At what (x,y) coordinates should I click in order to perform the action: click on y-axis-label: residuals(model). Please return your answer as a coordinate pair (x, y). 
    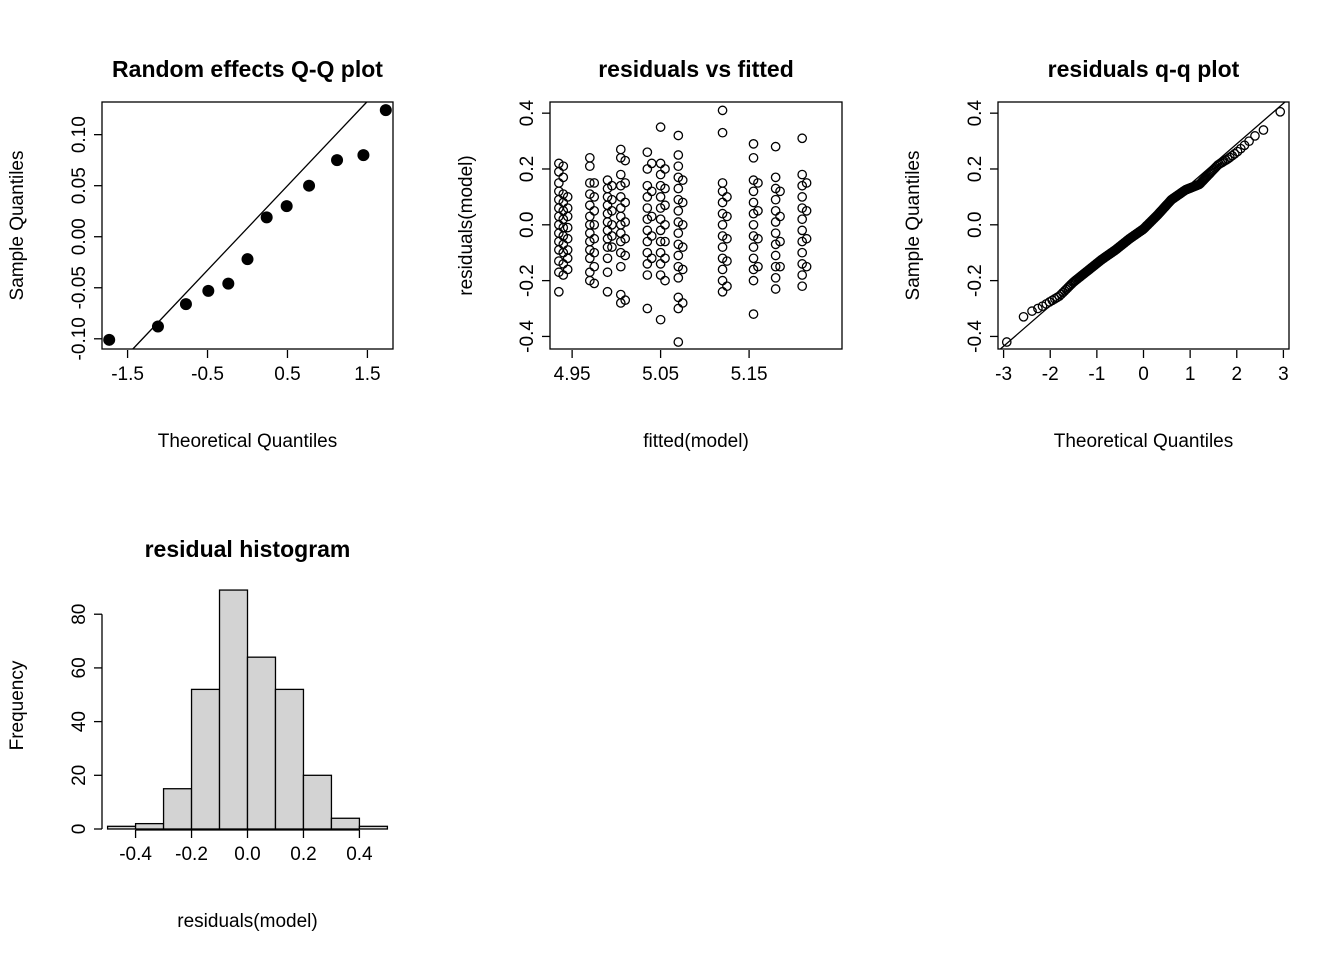
    Looking at the image, I should click on (466, 225).